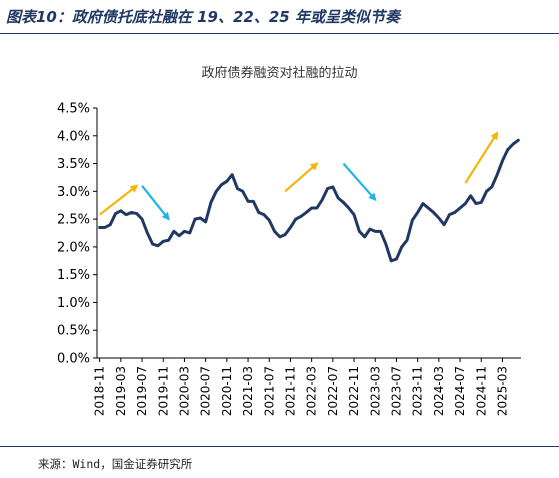  I want to click on y-tick-labels: 0.0% 0.5% 1.0% 1.5% 2.0% 2.5% 3.0% 3.5% 4.0% 4.5%, so click(73, 234).